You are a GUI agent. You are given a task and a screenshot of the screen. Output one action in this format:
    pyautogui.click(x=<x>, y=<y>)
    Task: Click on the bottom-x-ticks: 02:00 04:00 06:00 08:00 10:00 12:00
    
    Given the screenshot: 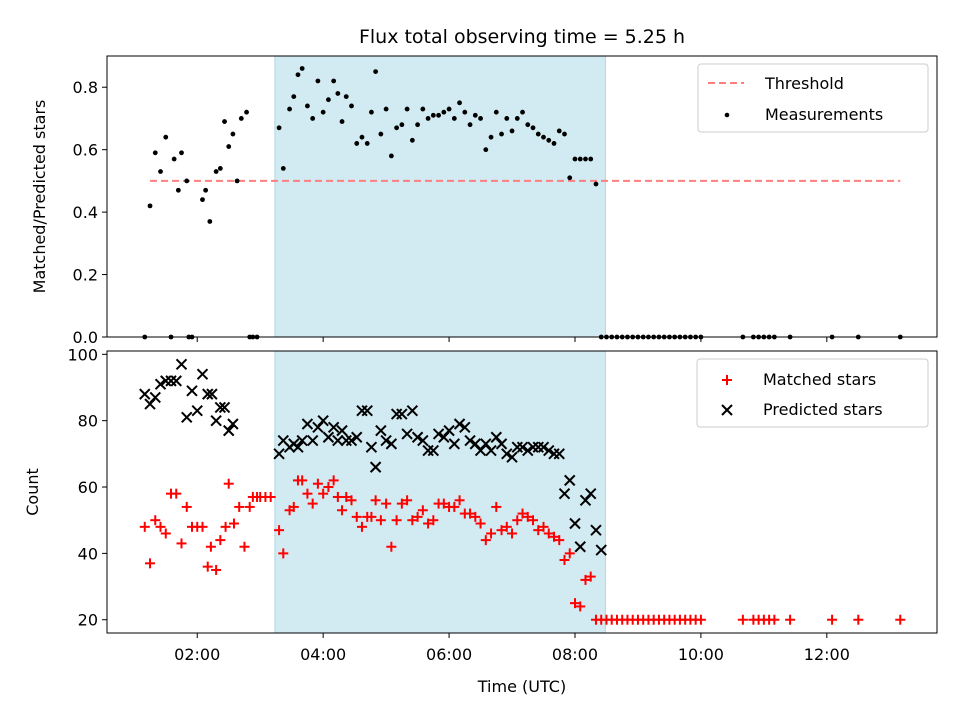 What is the action you would take?
    pyautogui.click(x=512, y=648)
    